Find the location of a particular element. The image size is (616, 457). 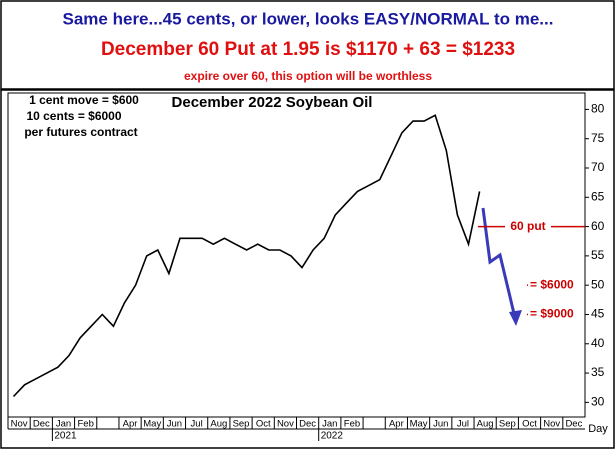

y-tick-label: 35 is located at coordinates (598, 372).